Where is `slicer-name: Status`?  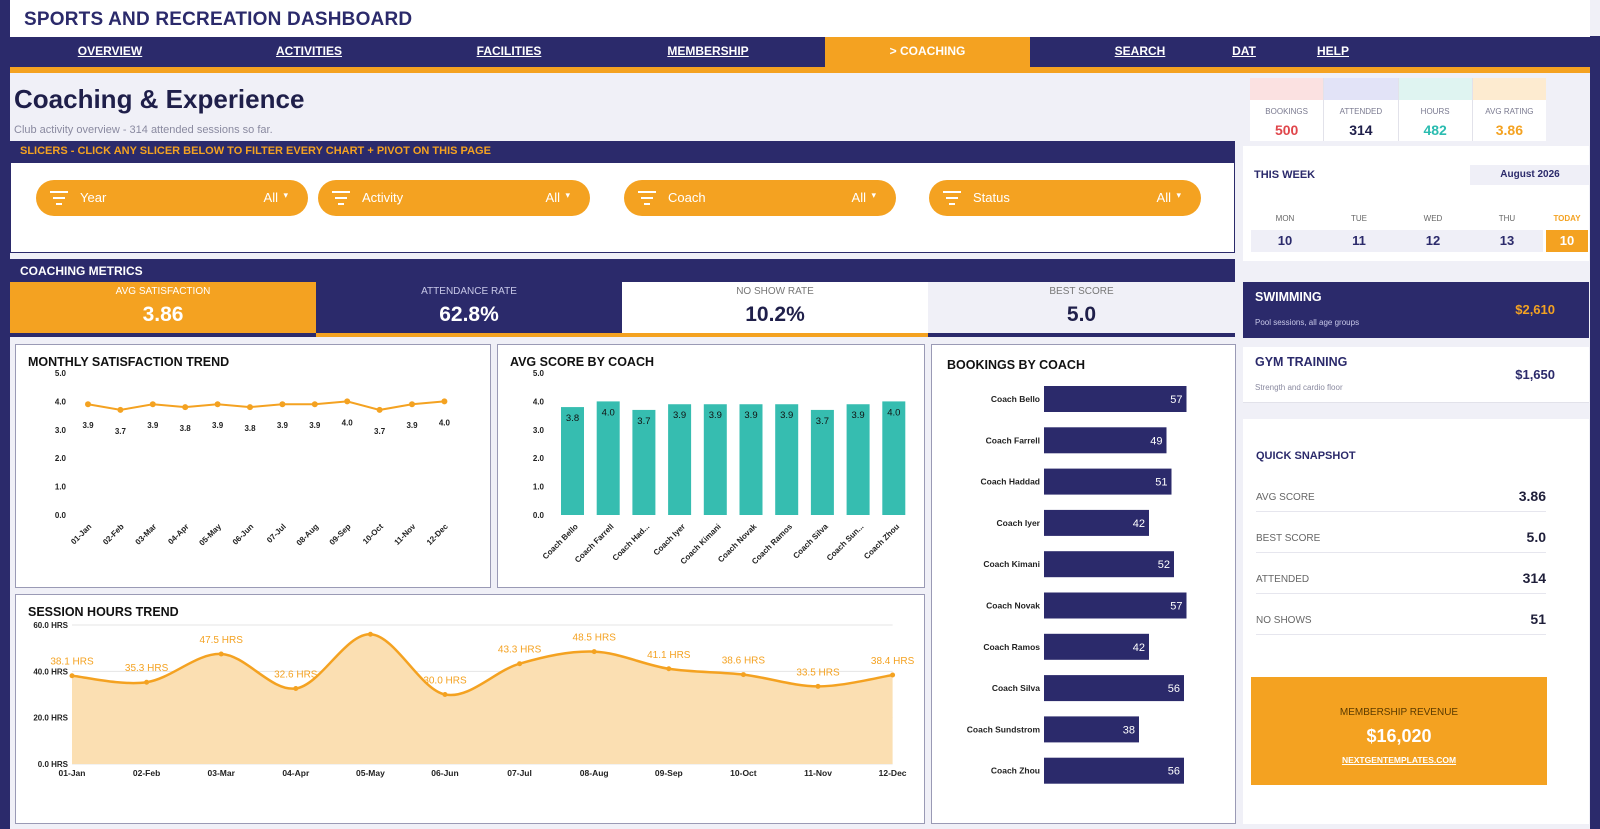 slicer-name: Status is located at coordinates (991, 197).